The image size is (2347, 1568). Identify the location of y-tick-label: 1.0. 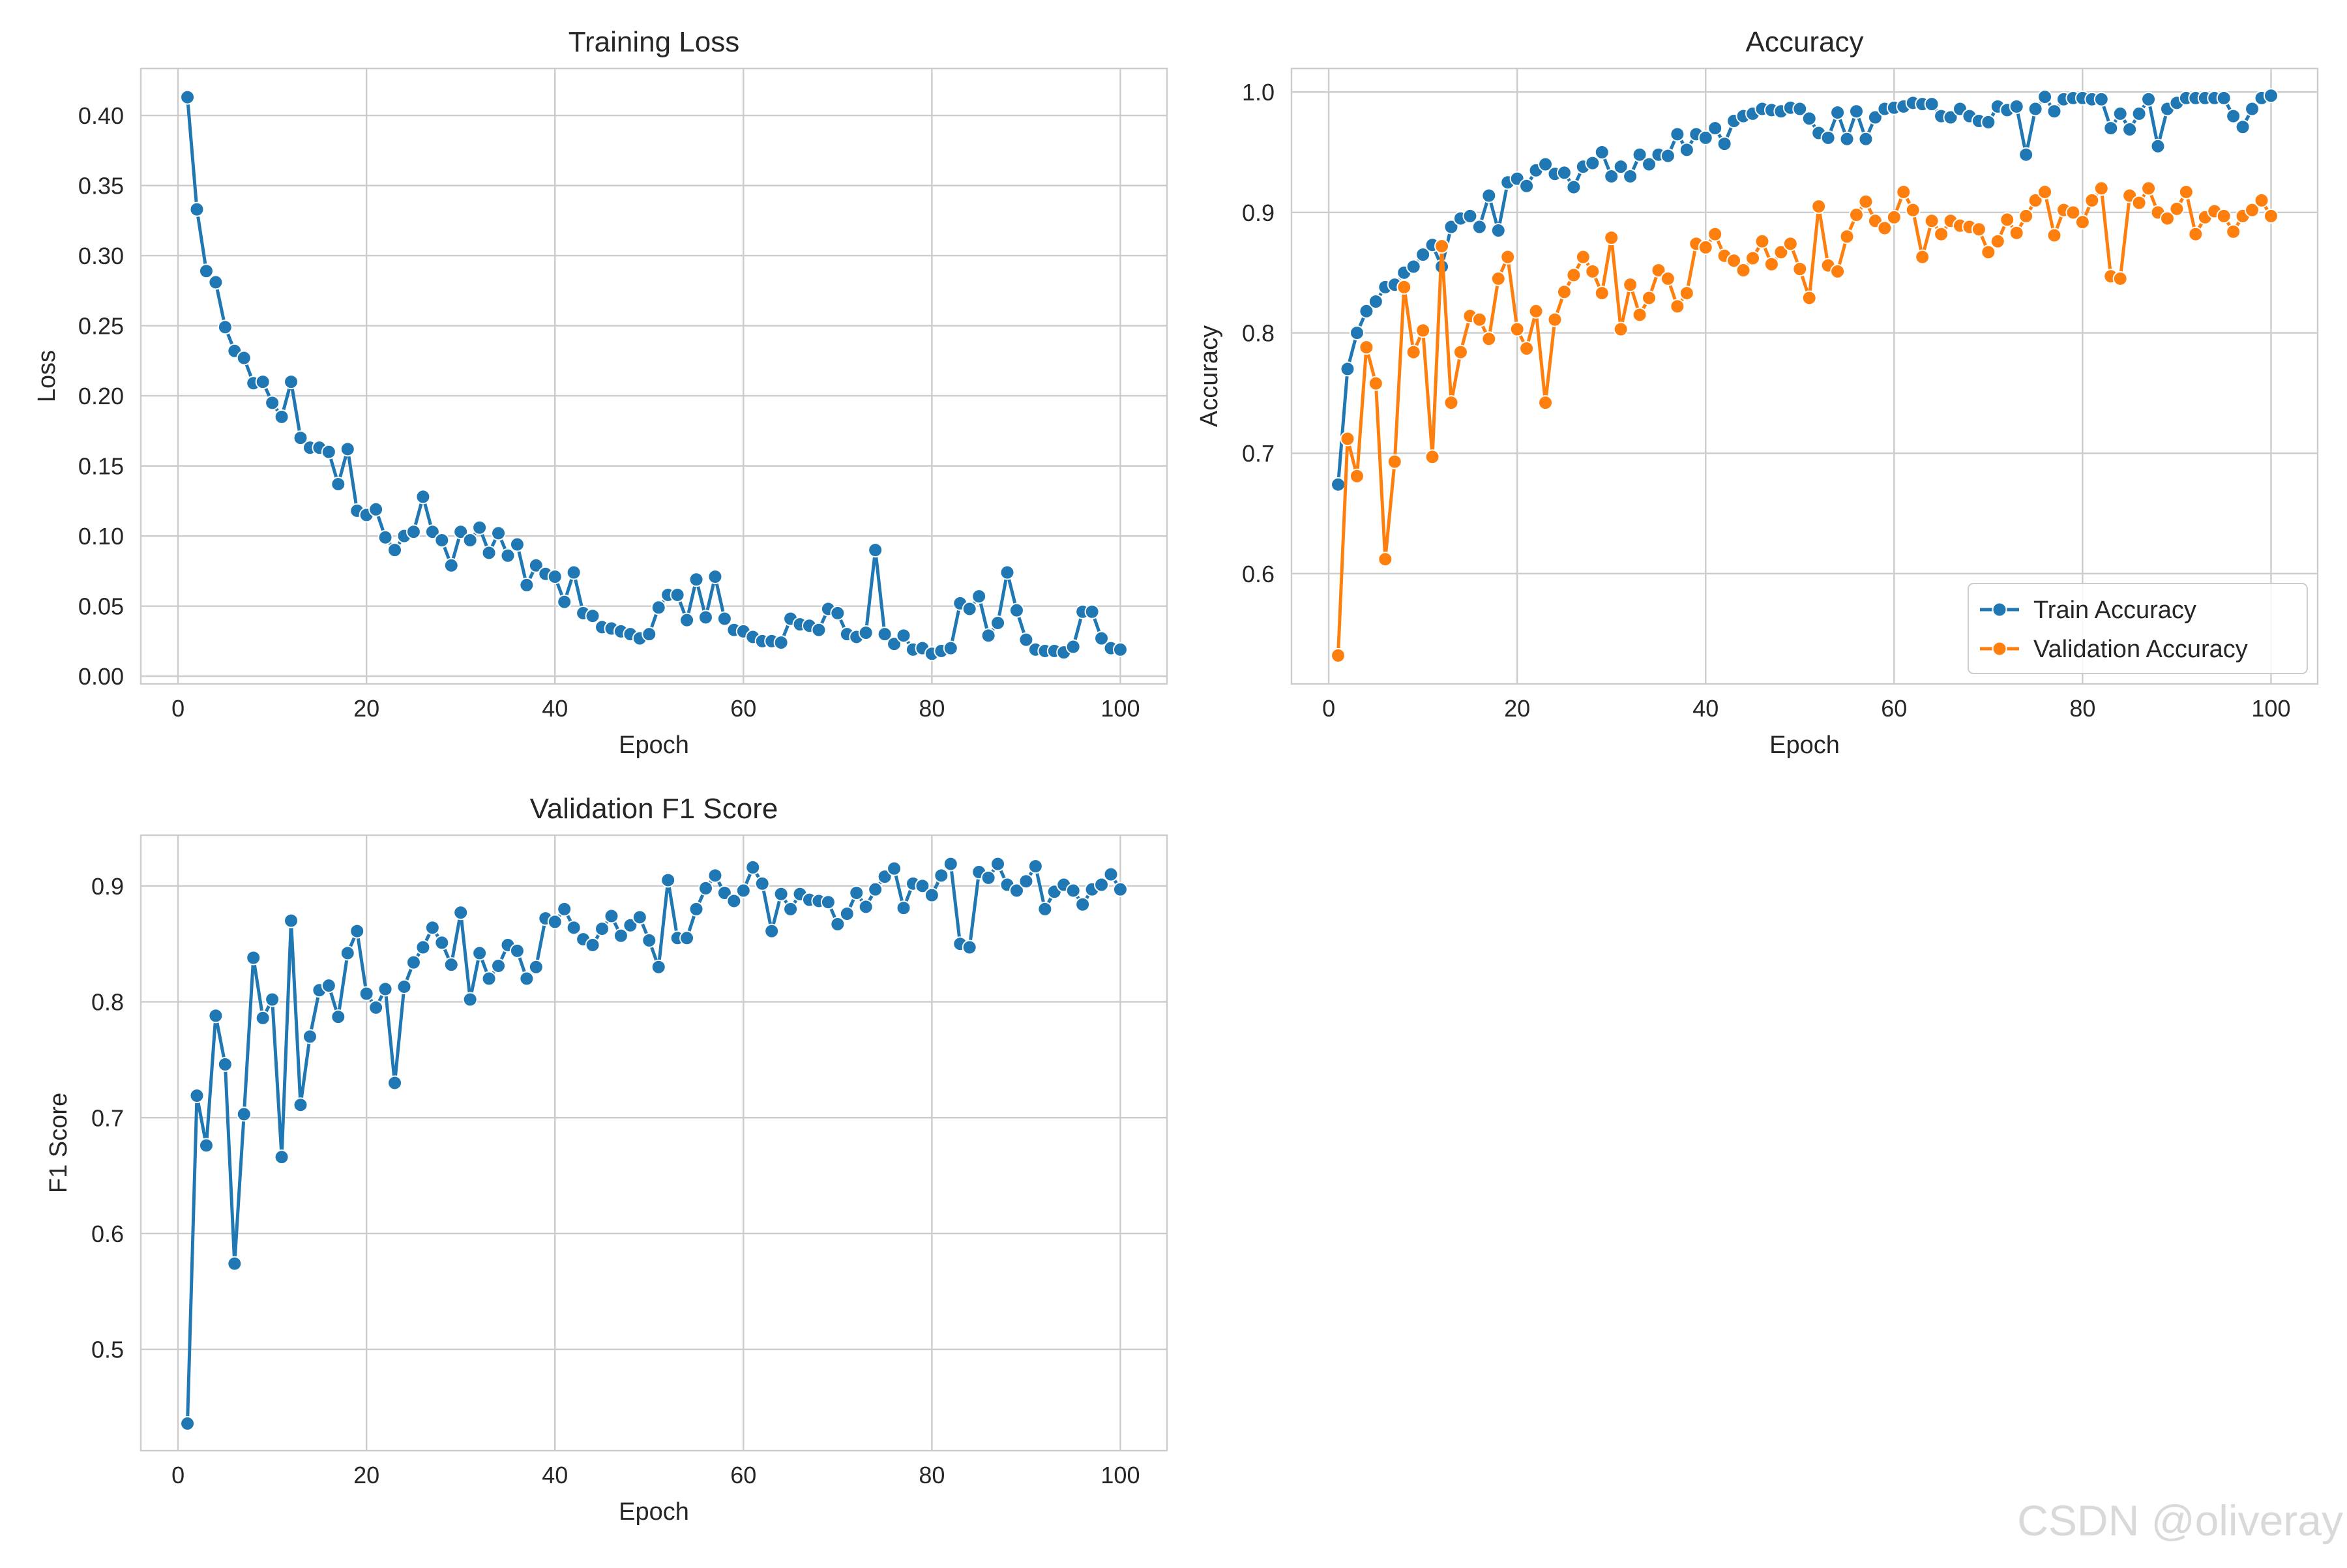
(1258, 93).